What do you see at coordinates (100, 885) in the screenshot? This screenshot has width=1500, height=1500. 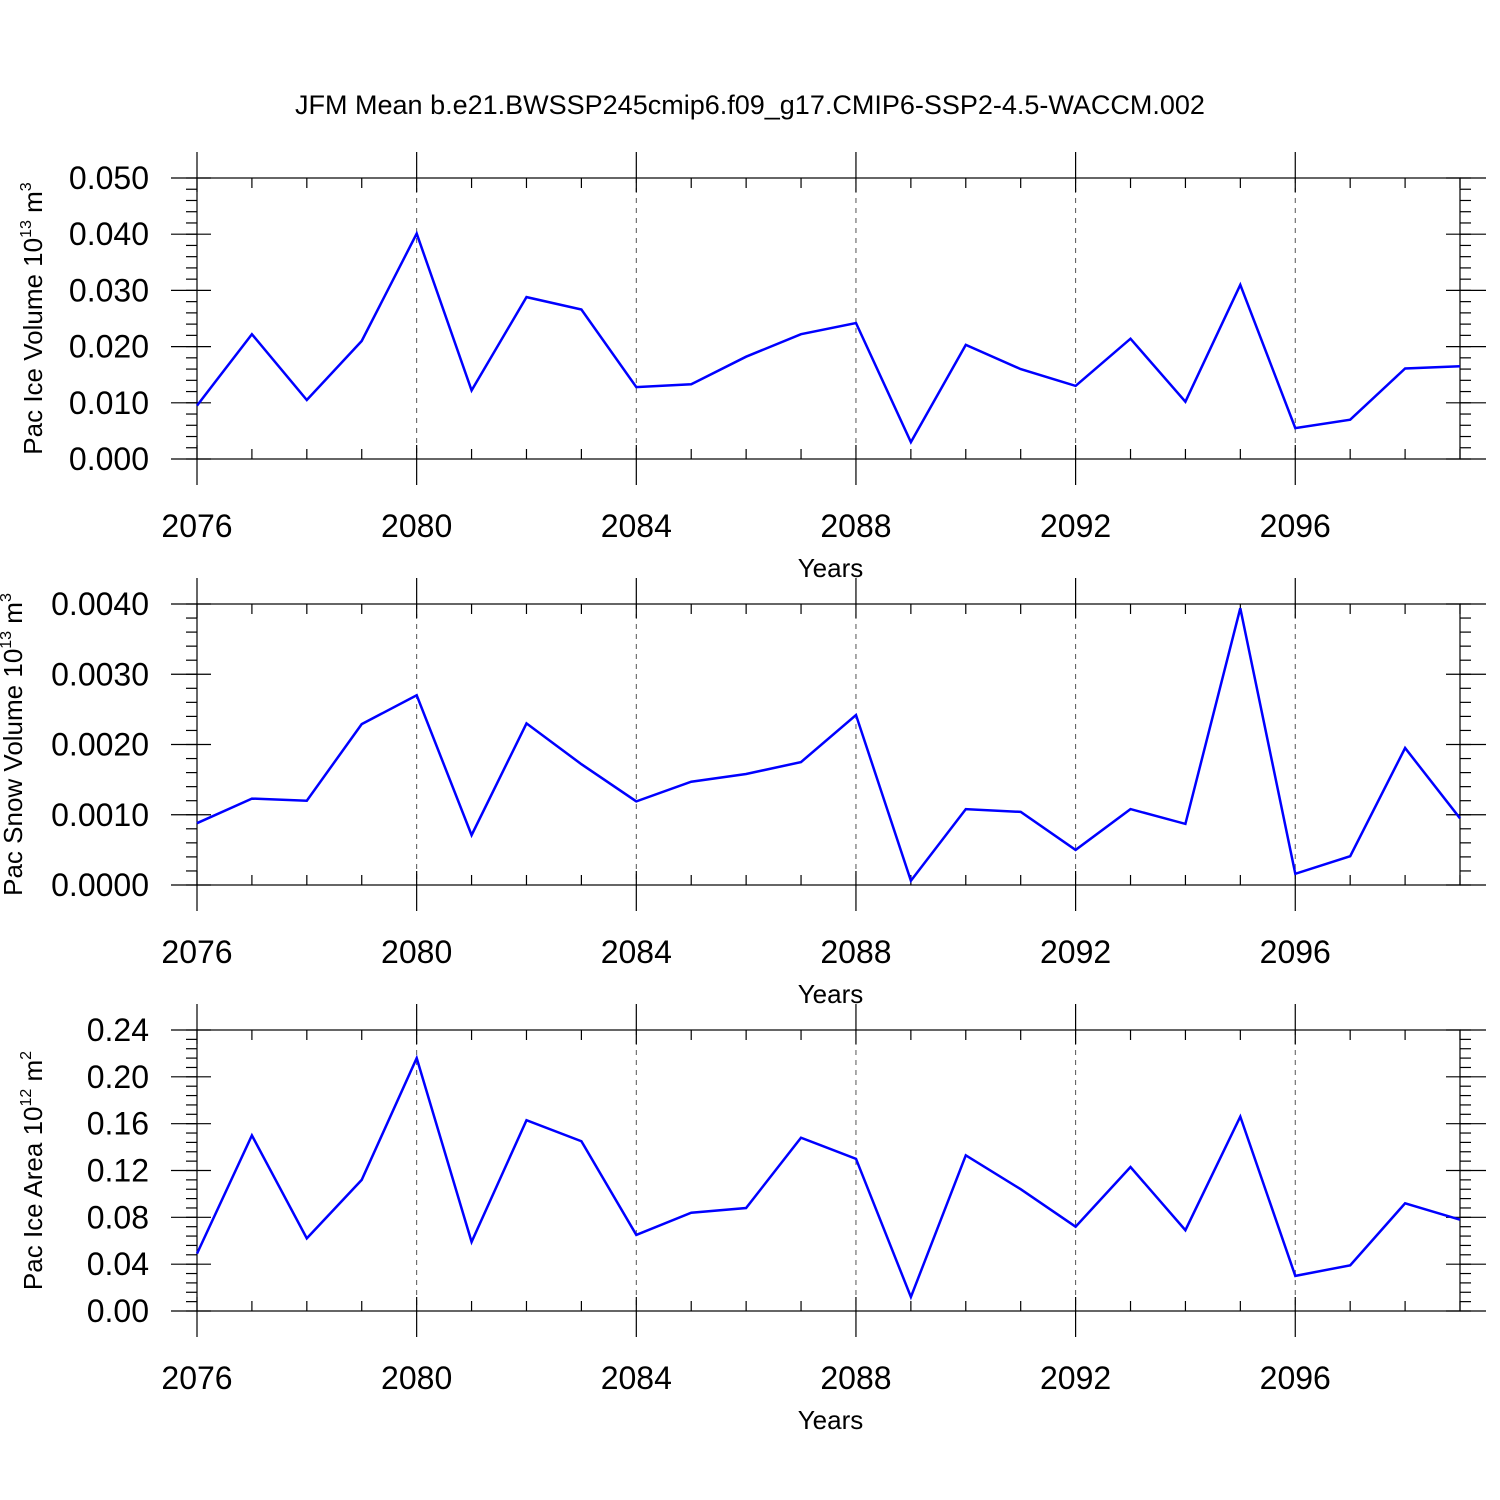 I see `y-tick-label: 0.0000` at bounding box center [100, 885].